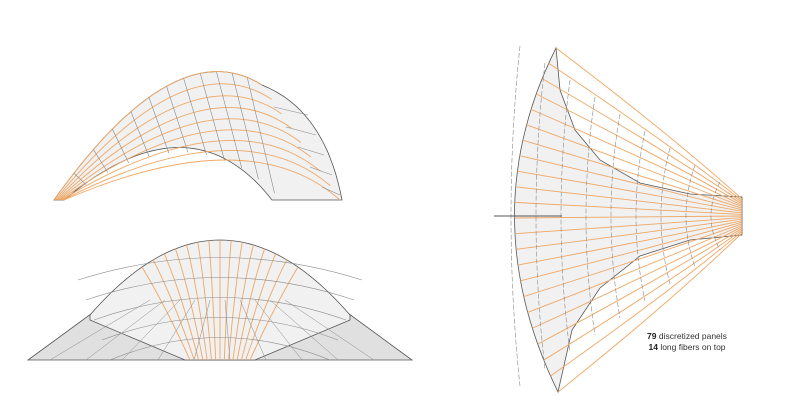 This screenshot has width=789, height=414. Describe the element at coordinates (652, 336) in the screenshot. I see `panels-count: 79` at that location.